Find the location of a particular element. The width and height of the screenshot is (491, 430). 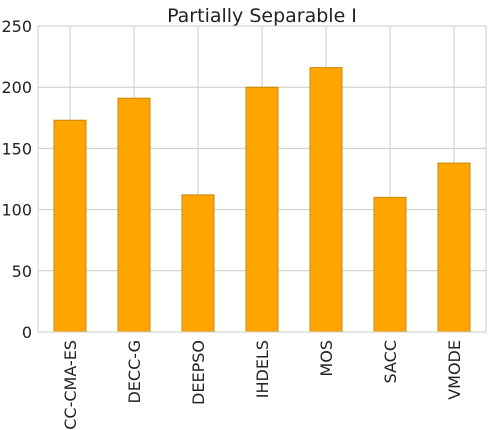

x-tick-label: IHDELS is located at coordinates (262, 369).